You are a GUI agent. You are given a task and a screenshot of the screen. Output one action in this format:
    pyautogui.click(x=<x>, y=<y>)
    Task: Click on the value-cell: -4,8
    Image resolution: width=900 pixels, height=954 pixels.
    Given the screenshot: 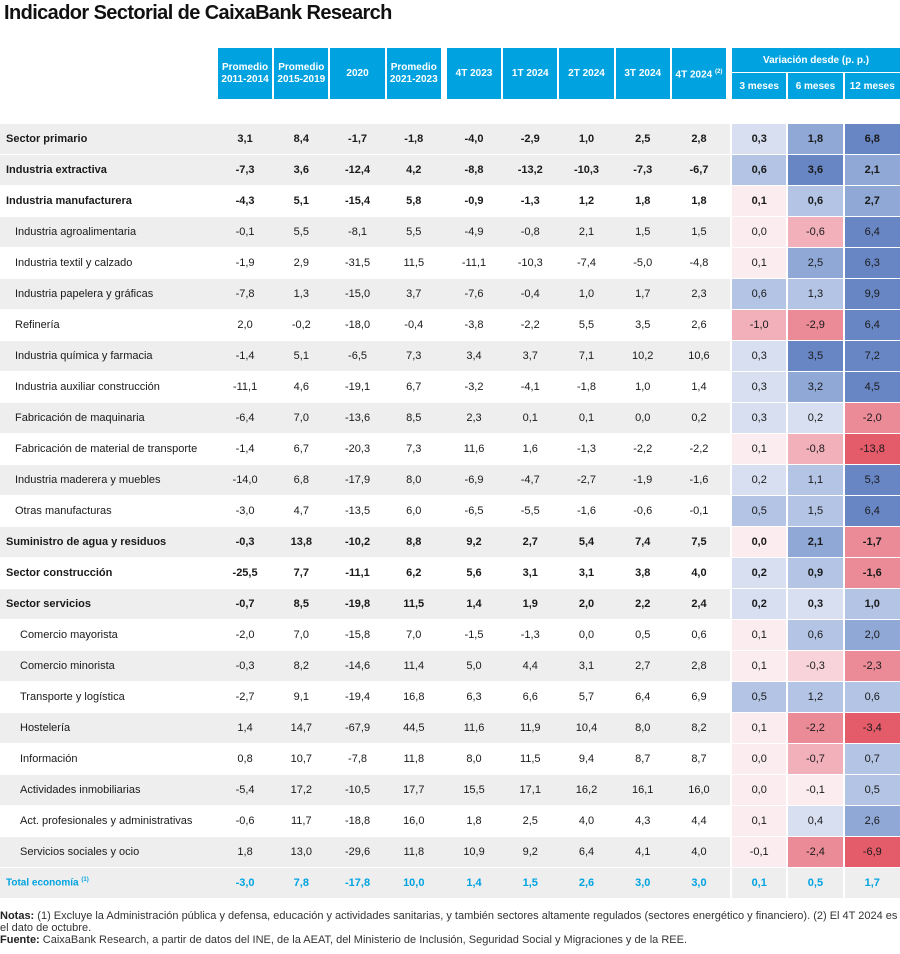 What is the action you would take?
    pyautogui.click(x=699, y=263)
    